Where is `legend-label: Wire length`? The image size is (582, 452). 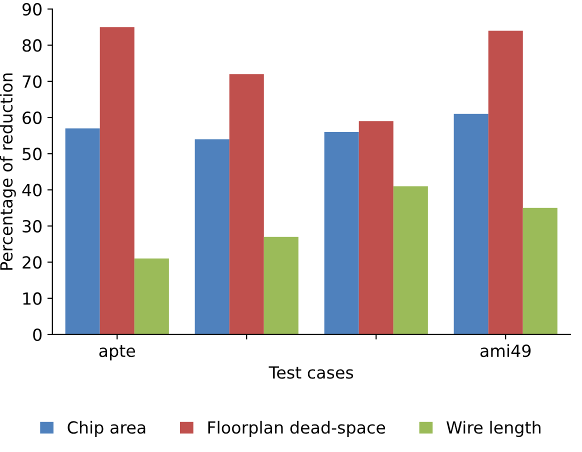
legend-label: Wire length is located at coordinates (493, 428).